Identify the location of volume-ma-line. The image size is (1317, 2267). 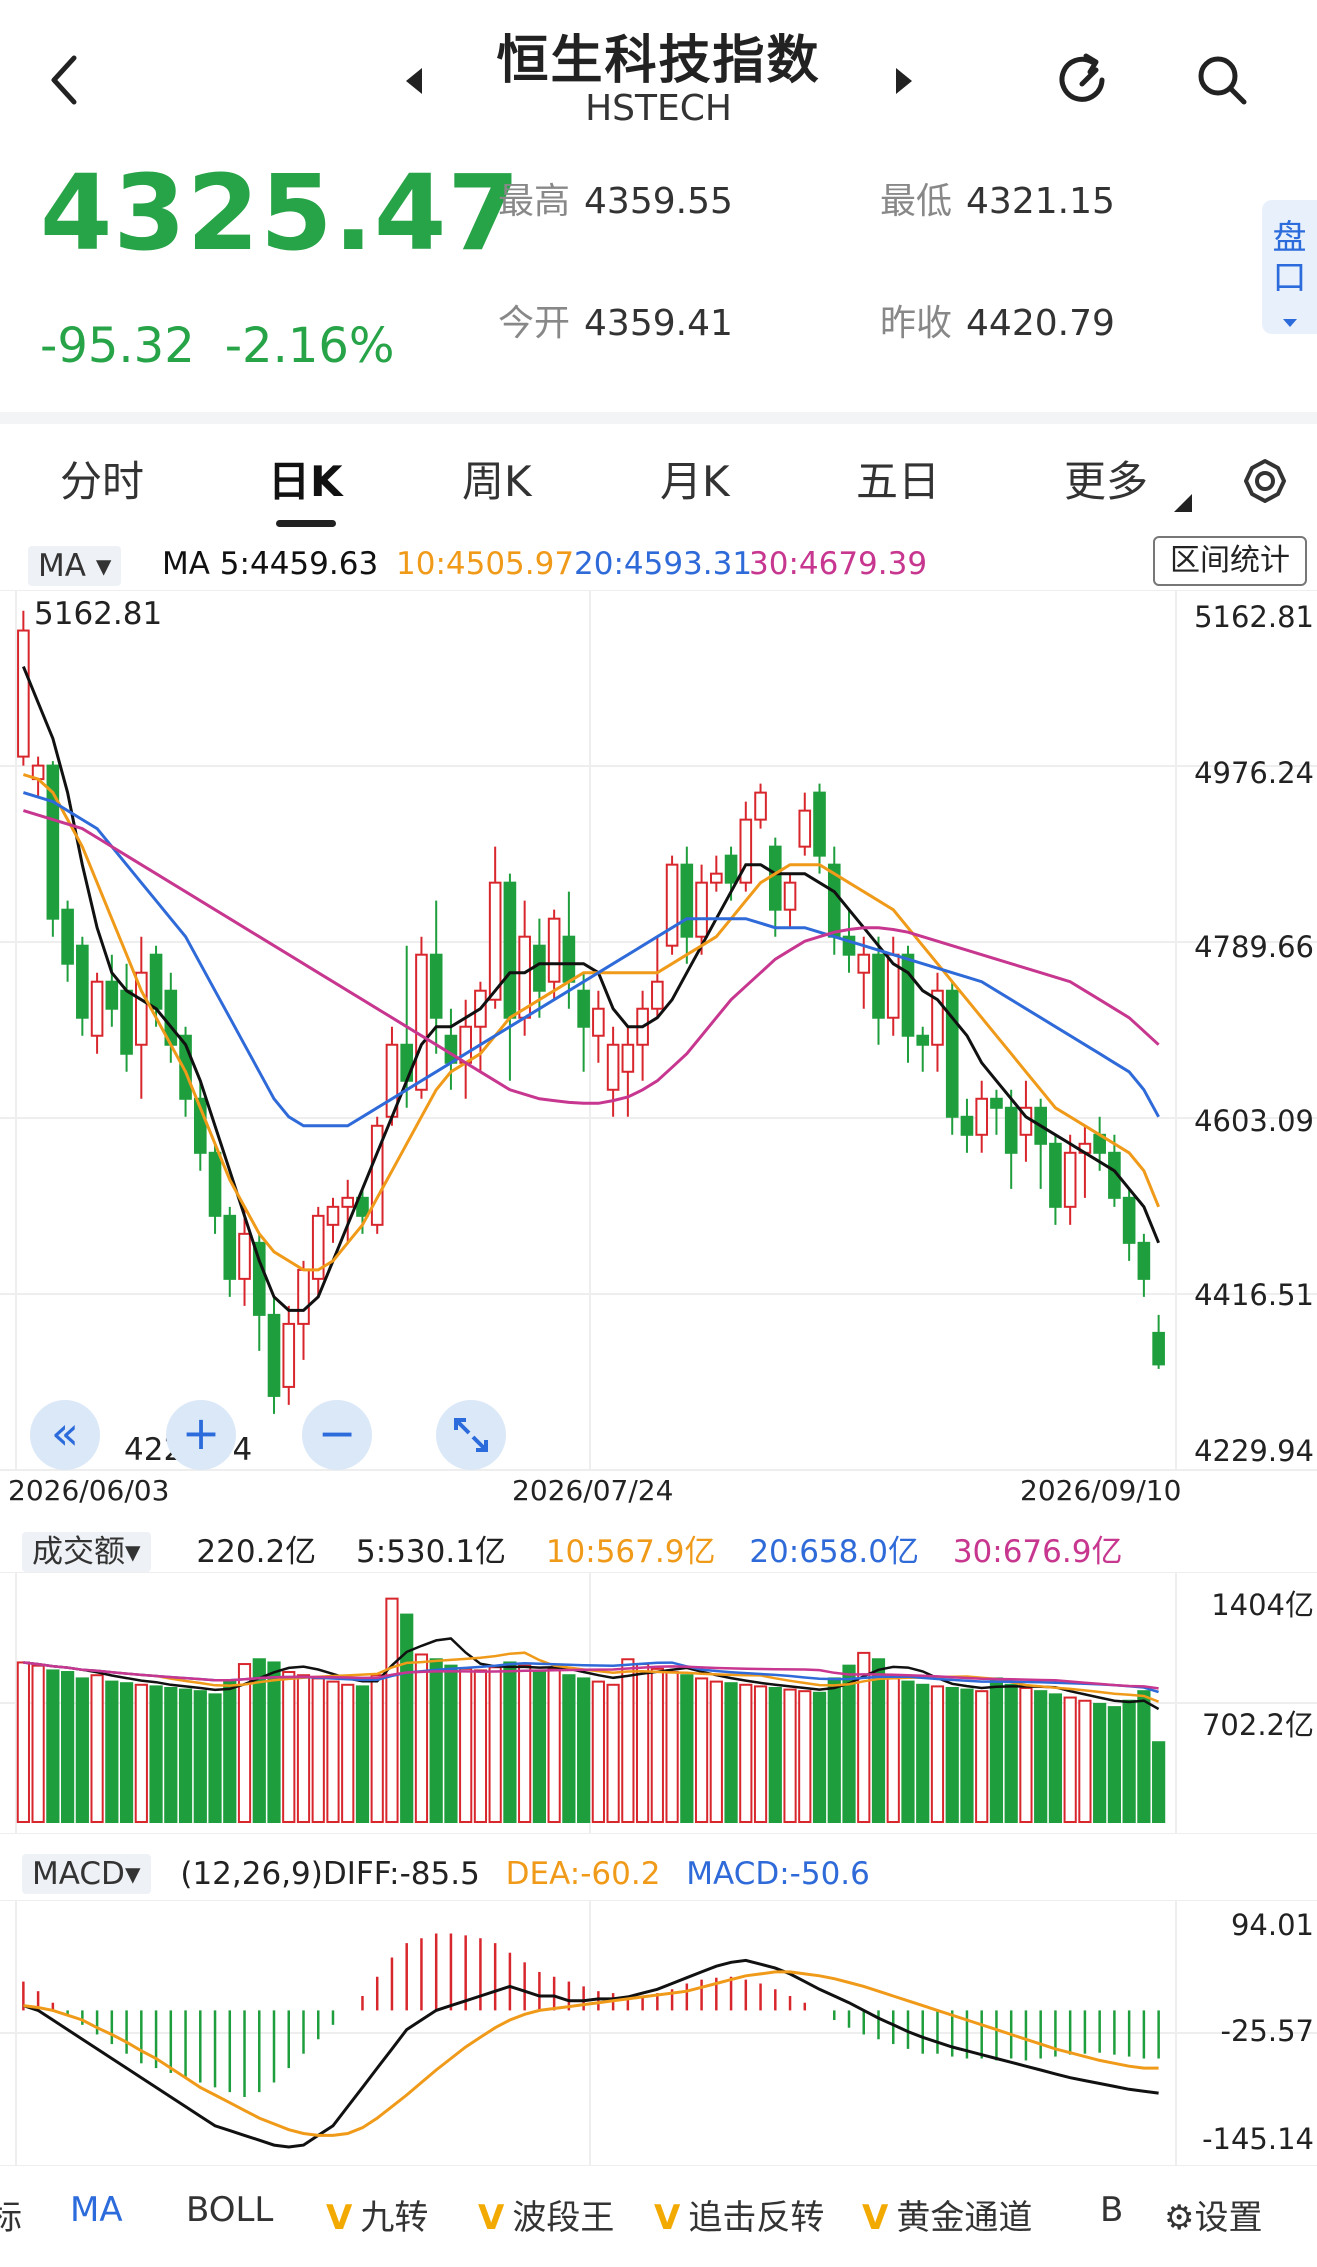
(591, 1675).